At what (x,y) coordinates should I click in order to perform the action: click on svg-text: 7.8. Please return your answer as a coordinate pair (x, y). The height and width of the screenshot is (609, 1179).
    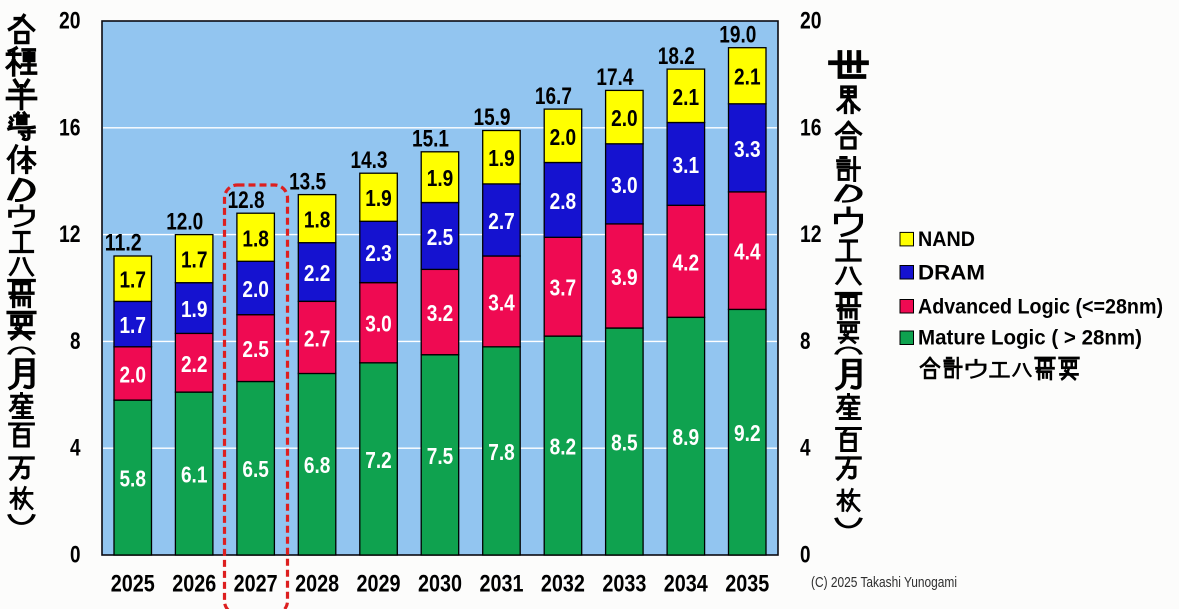
    Looking at the image, I should click on (501, 452).